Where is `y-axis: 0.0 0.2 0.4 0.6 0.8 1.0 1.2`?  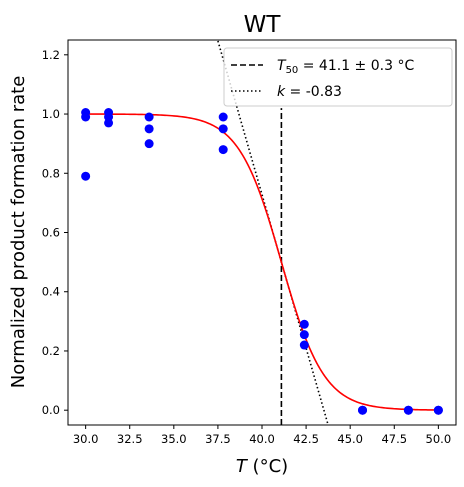
y-axis: 0.0 0.2 0.4 0.6 0.8 1.0 1.2 is located at coordinates (55, 232).